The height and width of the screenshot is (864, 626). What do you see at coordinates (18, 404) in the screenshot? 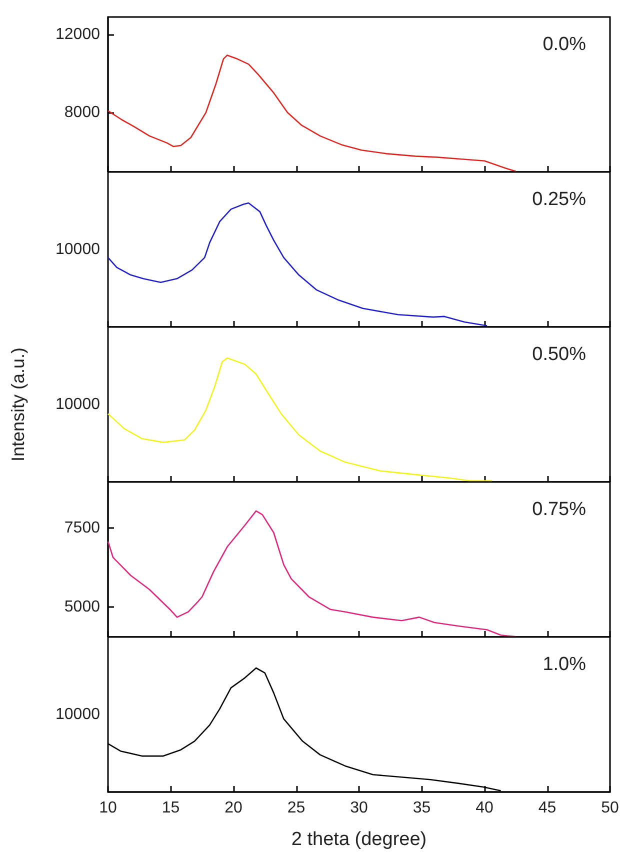
I see `y-axis-title: Intensity (a.u.)` at bounding box center [18, 404].